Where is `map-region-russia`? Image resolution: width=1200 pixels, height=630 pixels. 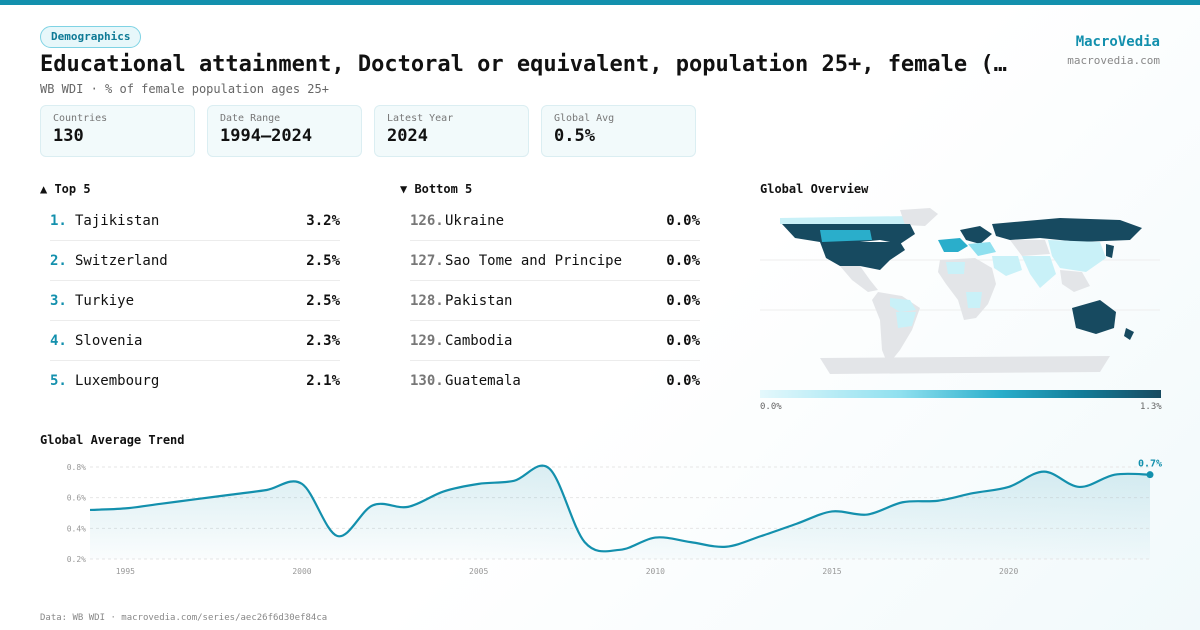
map-region-russia is located at coordinates (1067, 230).